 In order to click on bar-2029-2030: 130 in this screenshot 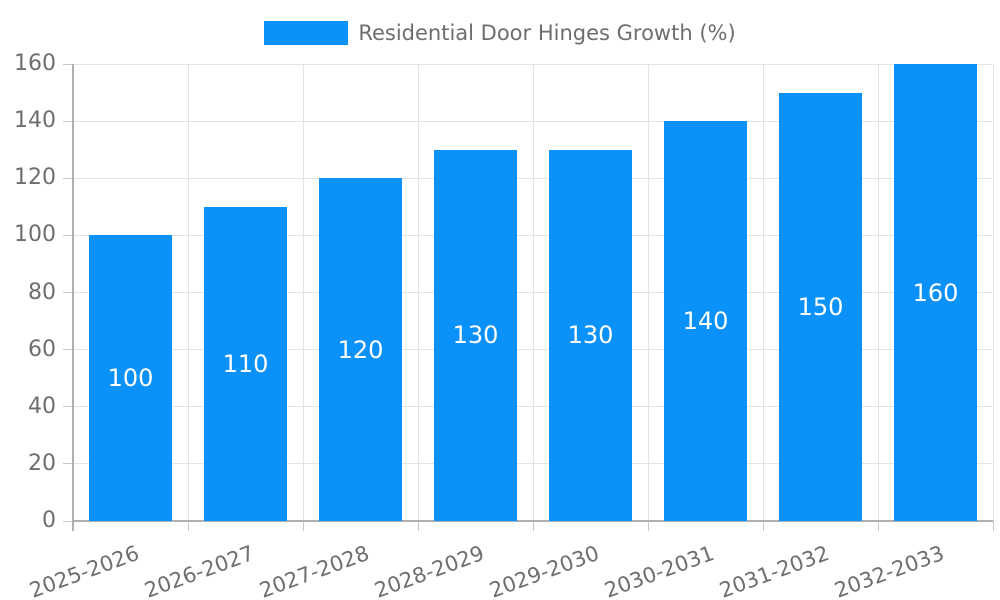, I will do `click(590, 335)`.